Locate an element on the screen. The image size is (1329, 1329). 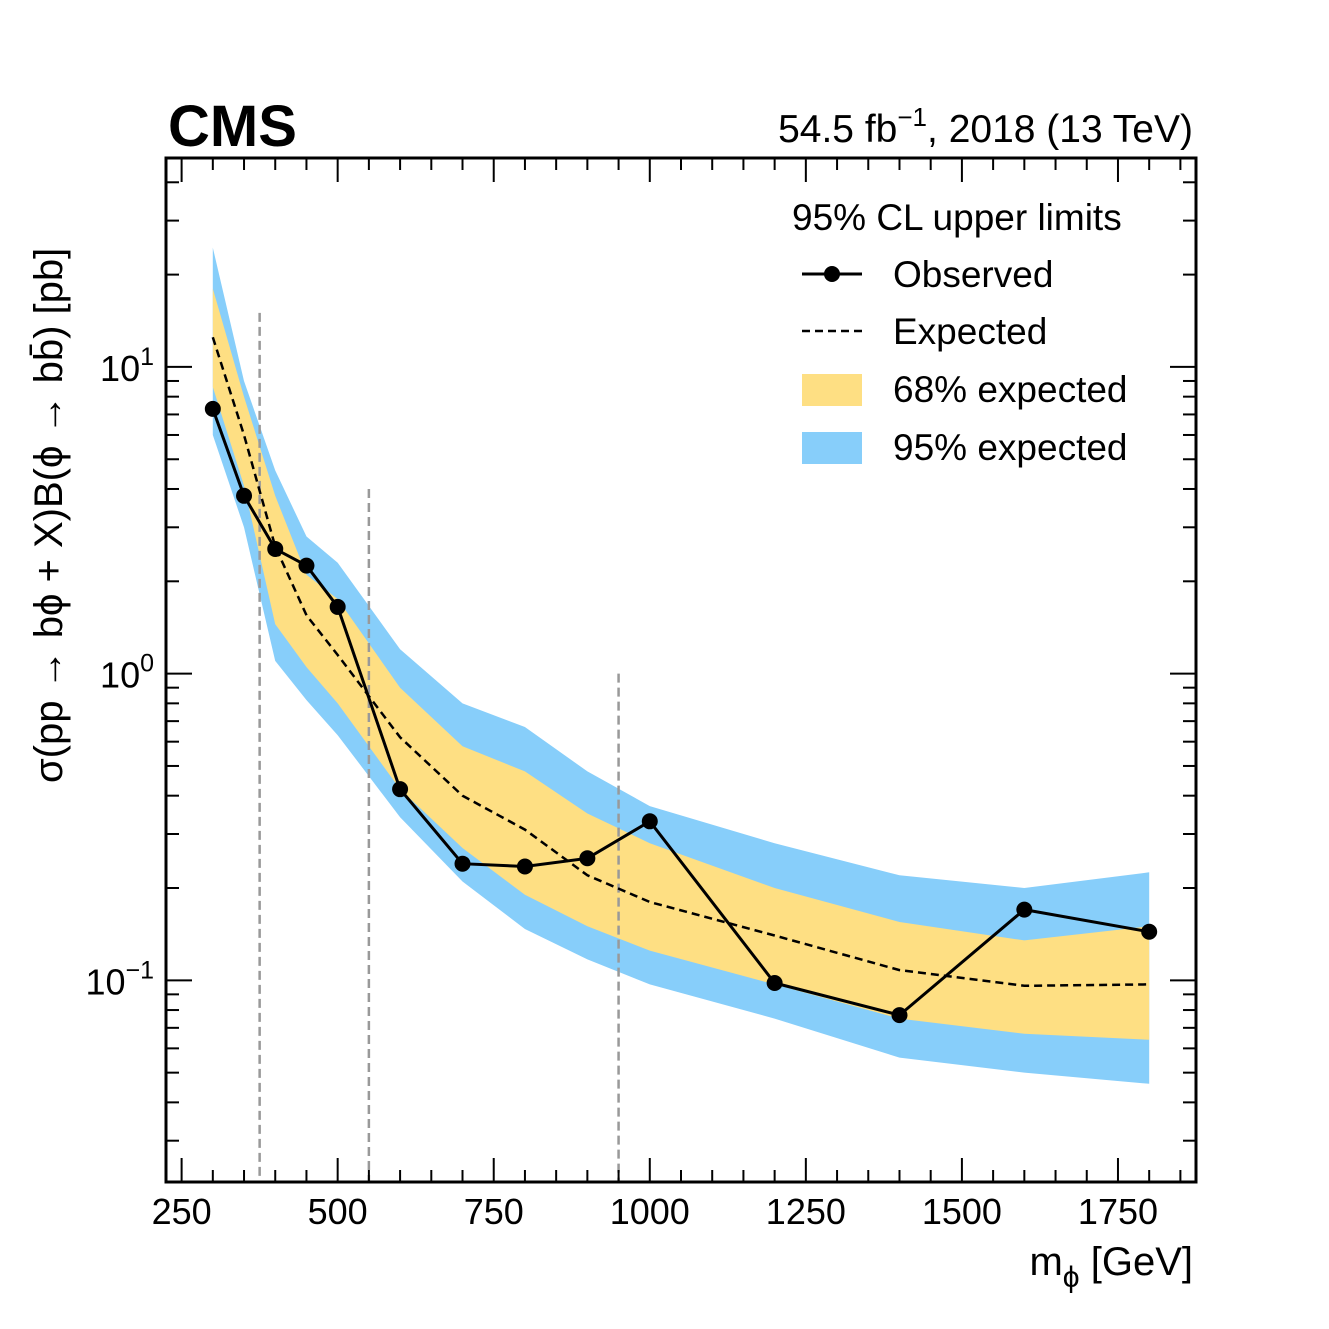
x-tick-label: 1250 is located at coordinates (806, 1211).